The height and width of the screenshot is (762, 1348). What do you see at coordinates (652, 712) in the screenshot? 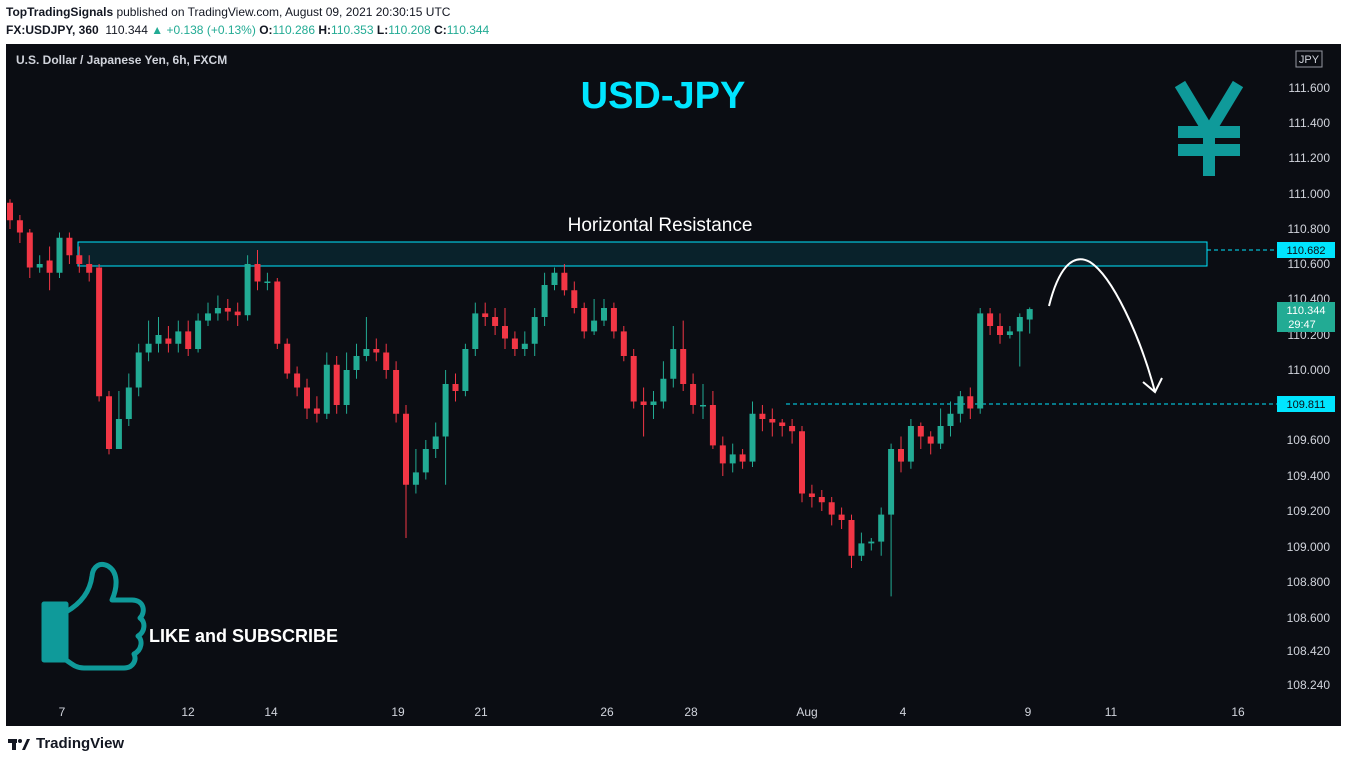
I see `time-axis: 7 12 14 19 21 26 28 Aug 4 9 11 16` at bounding box center [652, 712].